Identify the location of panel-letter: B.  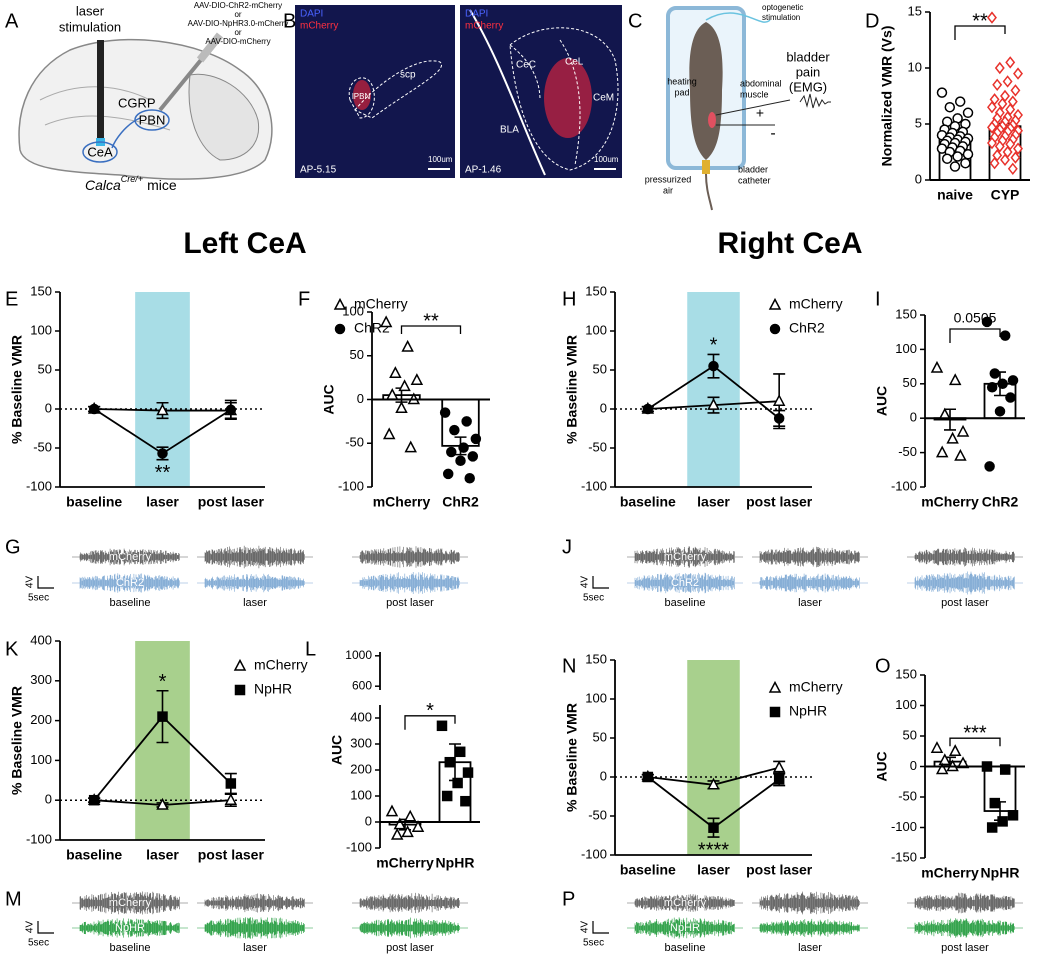
(289, 21).